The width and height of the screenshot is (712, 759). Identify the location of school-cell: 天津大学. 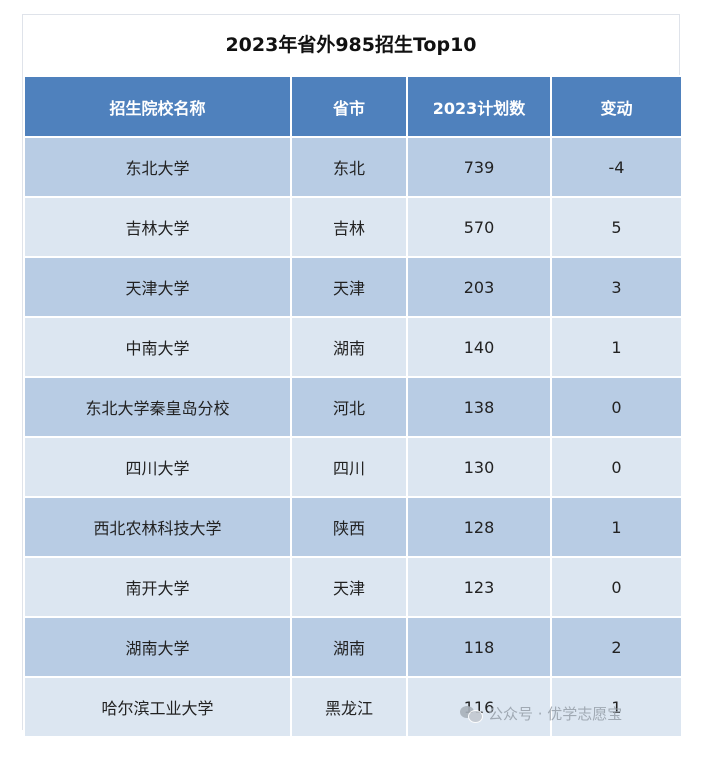
(157, 287).